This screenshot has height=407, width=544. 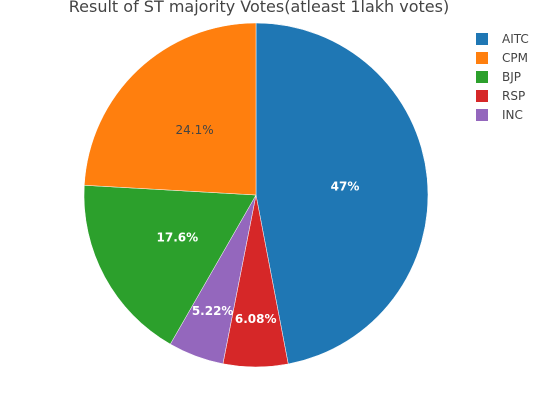 What do you see at coordinates (170, 109) in the screenshot?
I see `pie-slice-cpm` at bounding box center [170, 109].